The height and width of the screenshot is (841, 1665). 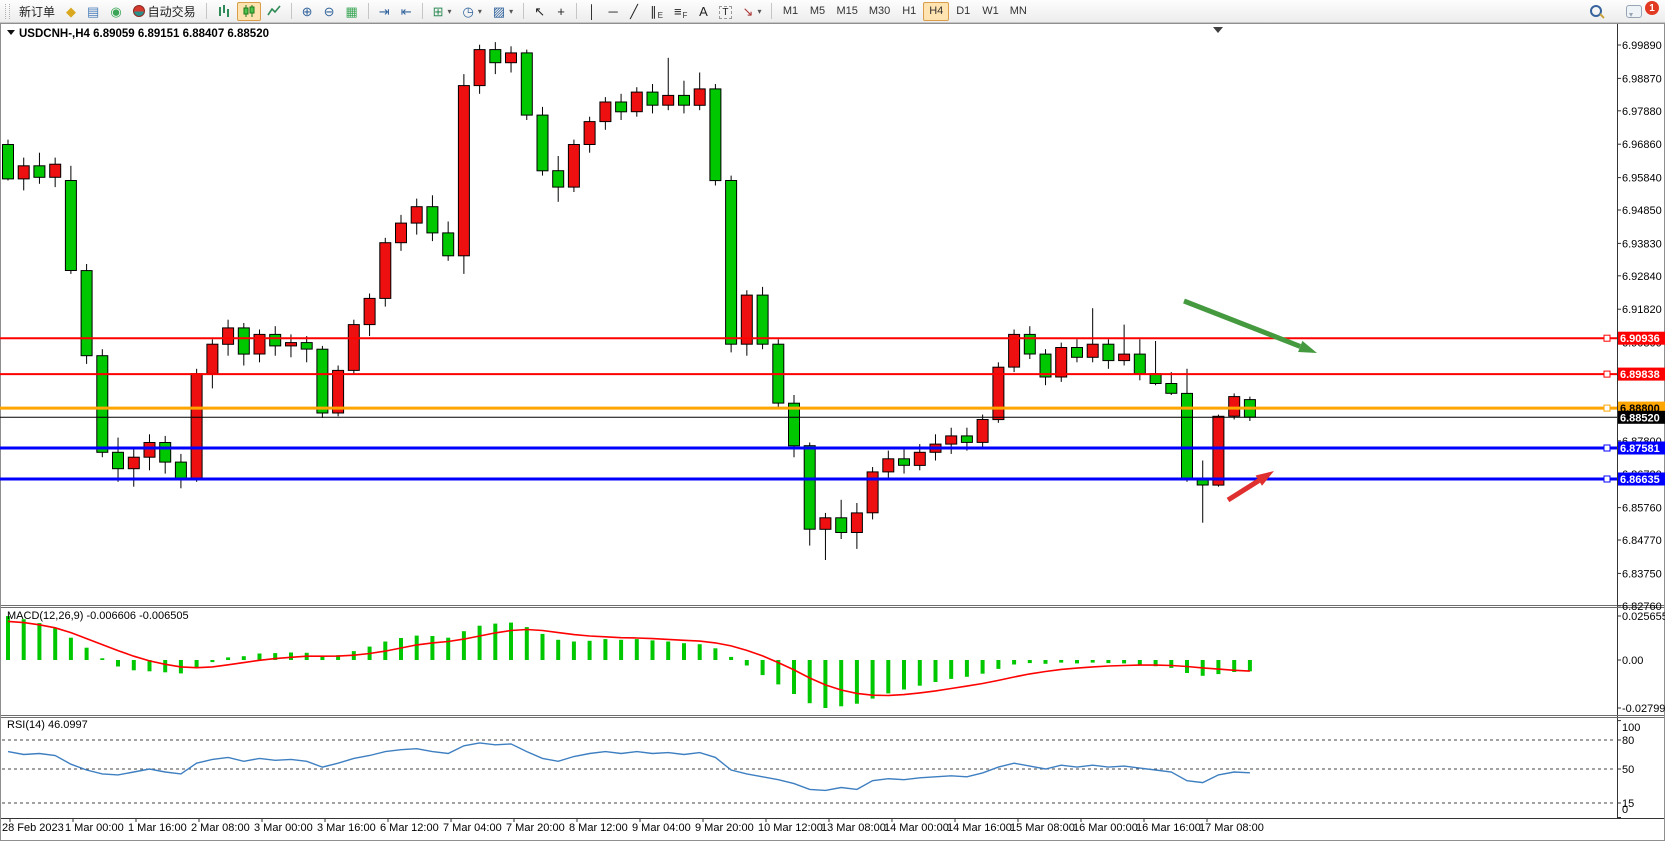 What do you see at coordinates (1250, 325) in the screenshot?
I see `green-trend-arrow` at bounding box center [1250, 325].